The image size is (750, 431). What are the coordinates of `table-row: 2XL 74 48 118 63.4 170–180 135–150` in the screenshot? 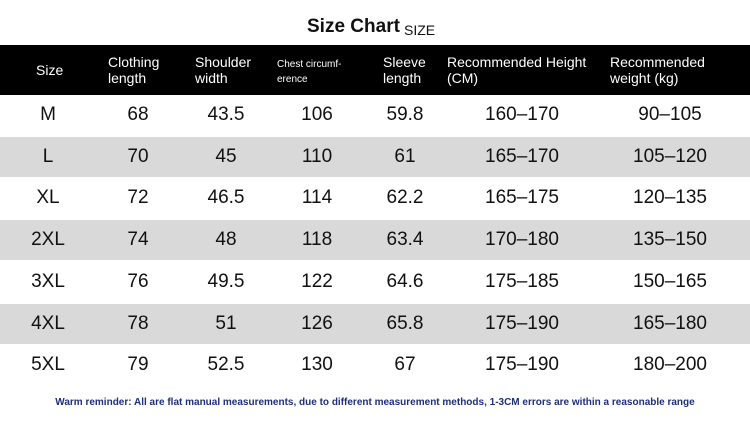 It's located at (375, 240).